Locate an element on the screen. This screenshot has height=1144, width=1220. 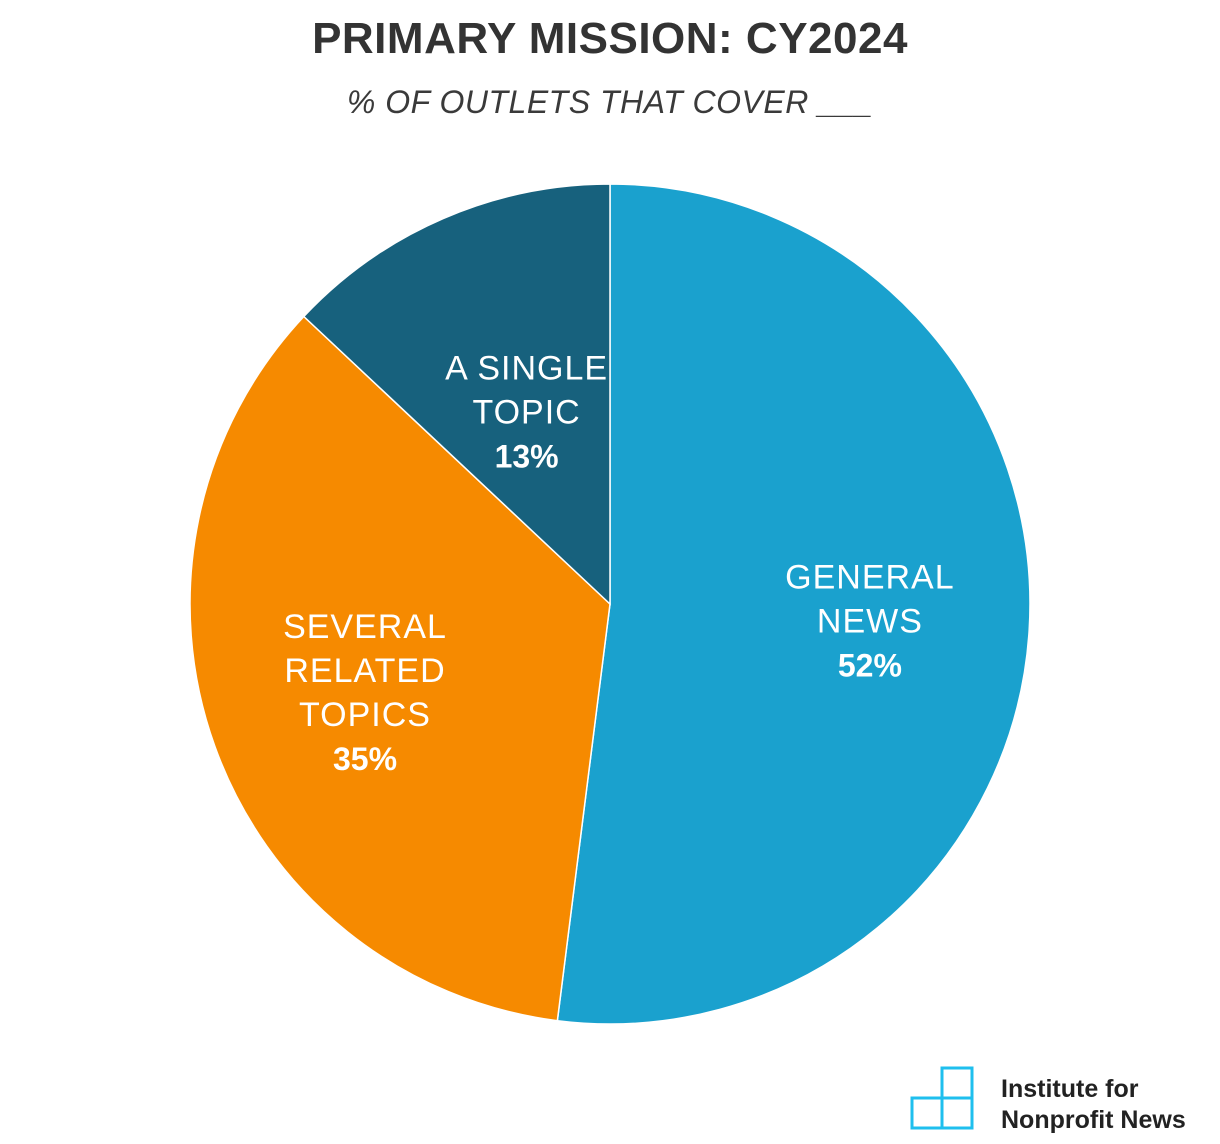
slice-value-general-news: 52% is located at coordinates (870, 665).